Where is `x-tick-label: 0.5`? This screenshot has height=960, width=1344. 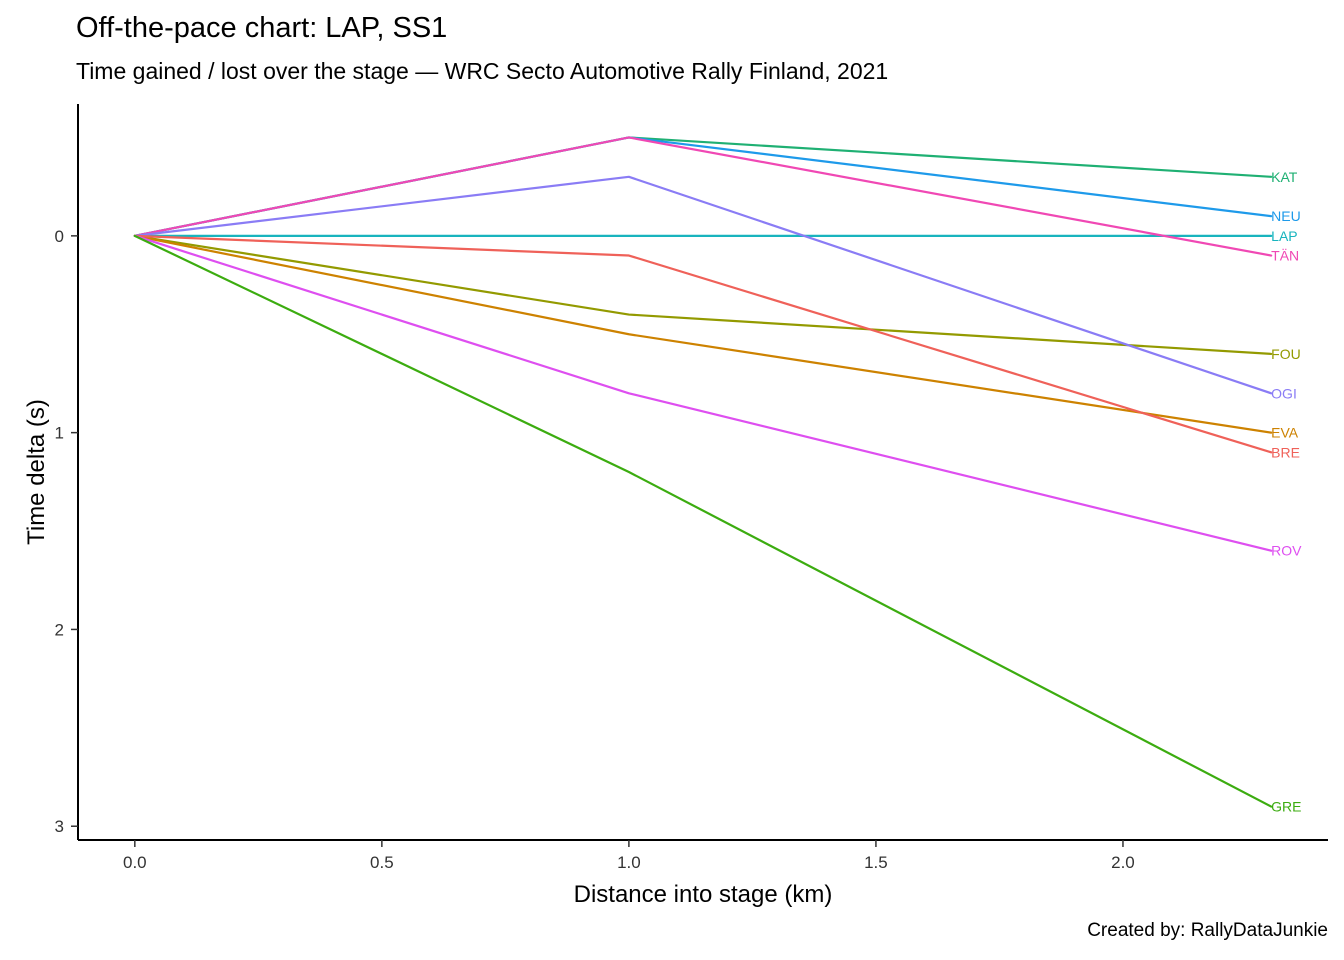
x-tick-label: 0.5 is located at coordinates (382, 862).